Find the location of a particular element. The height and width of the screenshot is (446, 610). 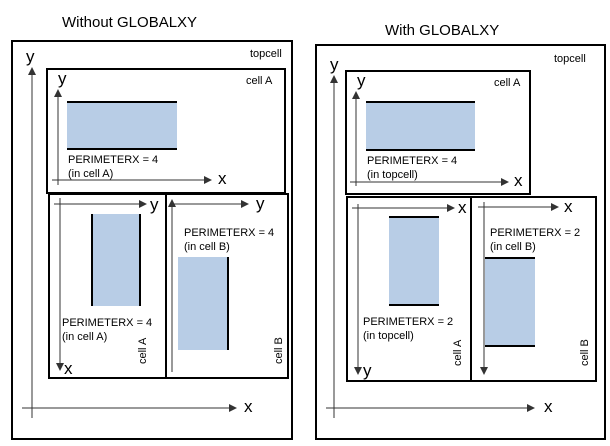

left-cell-b-y-label: y is located at coordinates (260, 203).